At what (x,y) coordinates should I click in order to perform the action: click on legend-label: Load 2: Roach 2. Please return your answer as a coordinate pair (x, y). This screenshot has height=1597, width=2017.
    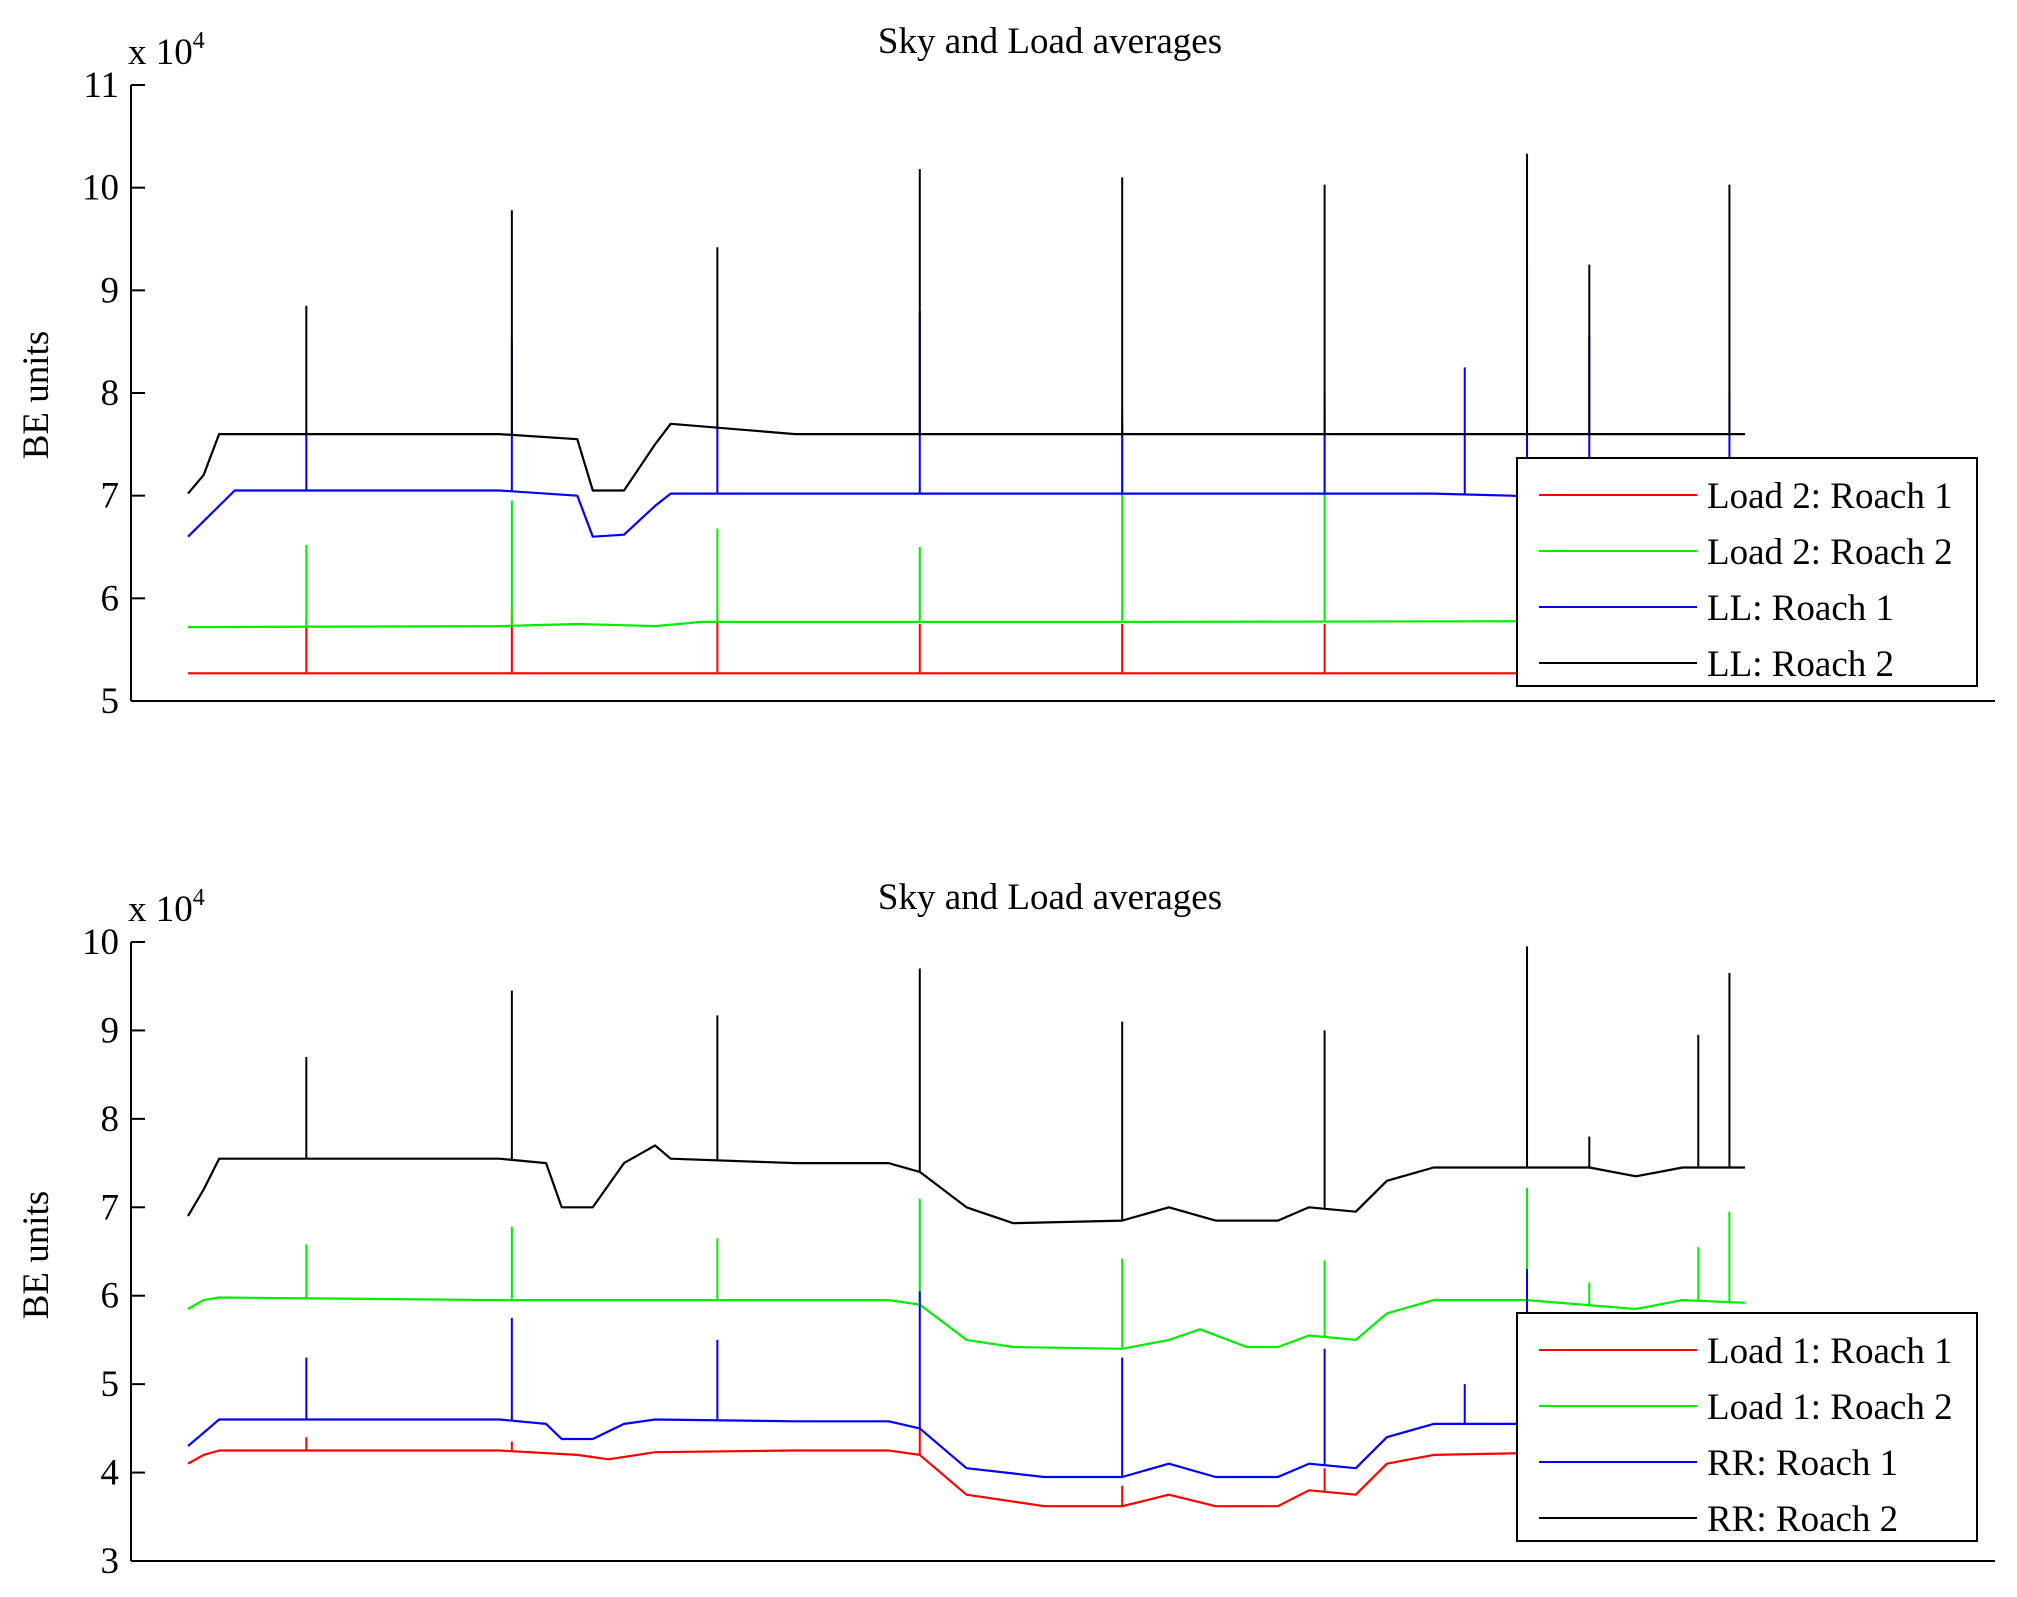
    Looking at the image, I should click on (1830, 552).